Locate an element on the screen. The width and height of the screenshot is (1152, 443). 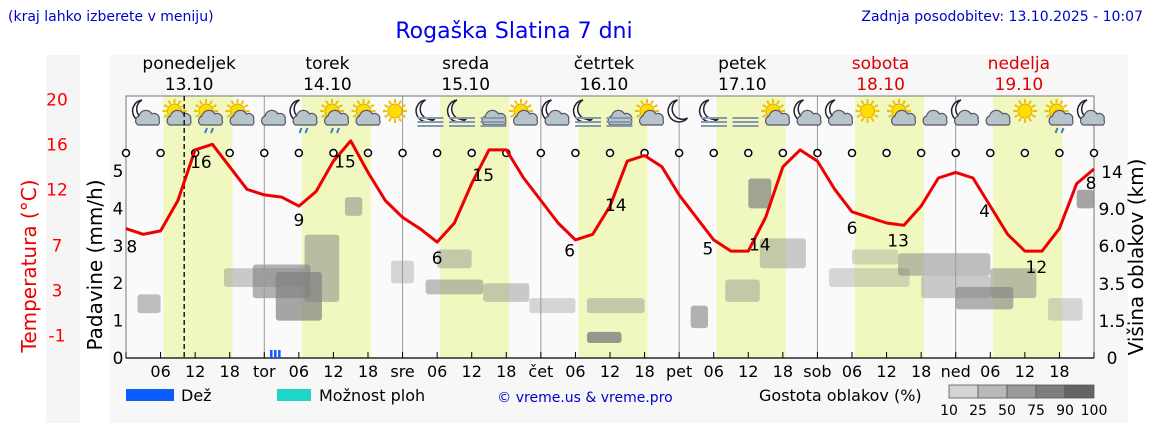
night-cloudy-drizzle-icon is located at coordinates (303, 116).